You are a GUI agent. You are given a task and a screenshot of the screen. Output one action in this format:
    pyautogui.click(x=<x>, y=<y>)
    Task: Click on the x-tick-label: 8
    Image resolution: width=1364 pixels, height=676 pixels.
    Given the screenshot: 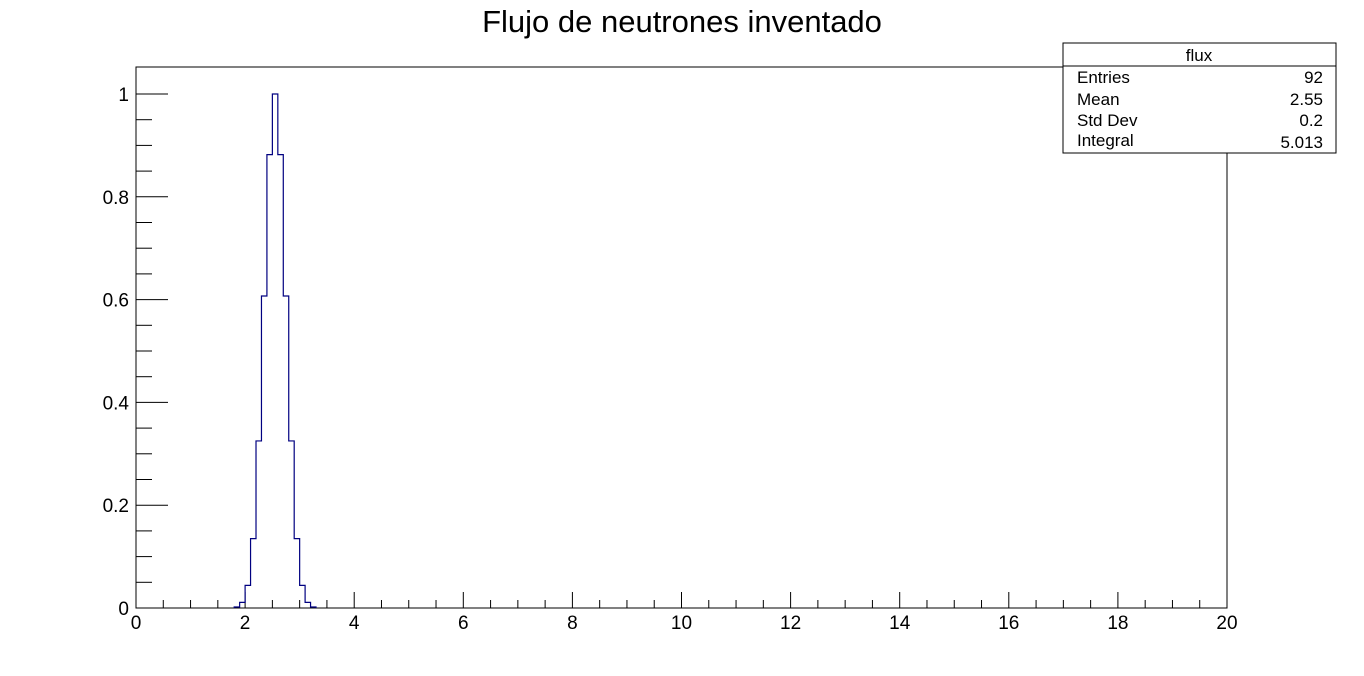 What is the action you would take?
    pyautogui.click(x=572, y=623)
    